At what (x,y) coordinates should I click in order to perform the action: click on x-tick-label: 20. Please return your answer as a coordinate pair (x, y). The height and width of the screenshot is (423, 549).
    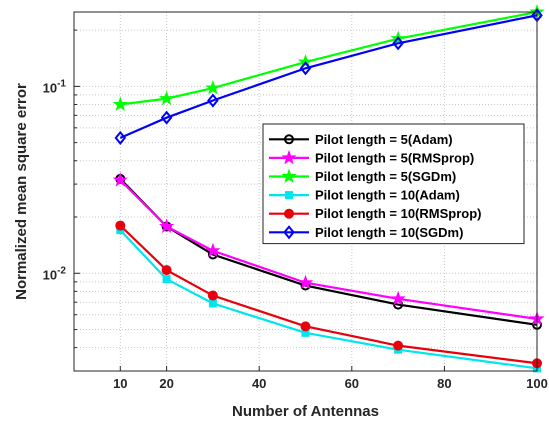
    Looking at the image, I should click on (166, 383).